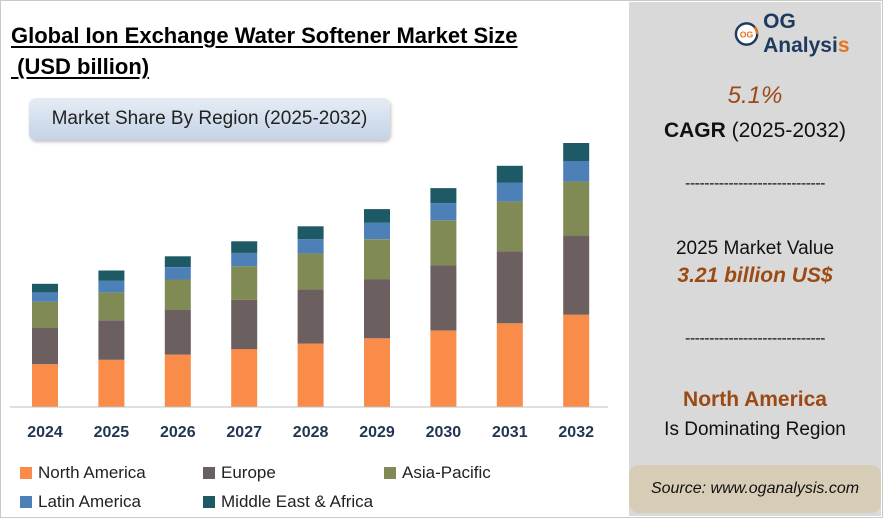 Image resolution: width=883 pixels, height=518 pixels. I want to click on x-tick-2028: 2028, so click(311, 432).